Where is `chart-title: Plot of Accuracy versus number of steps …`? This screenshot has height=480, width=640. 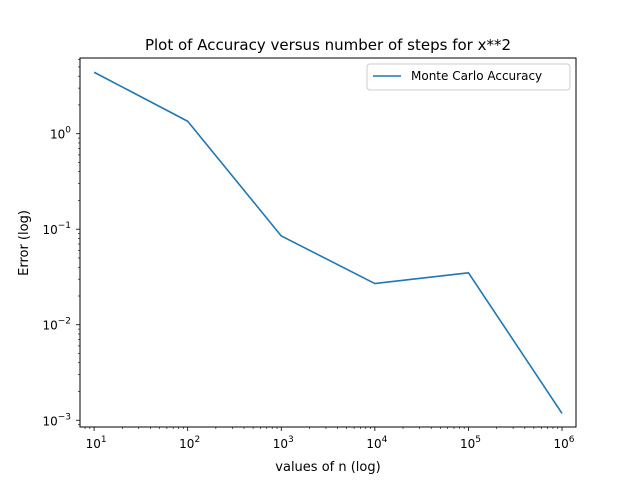
chart-title: Plot of Accuracy versus number of steps … is located at coordinates (328, 45).